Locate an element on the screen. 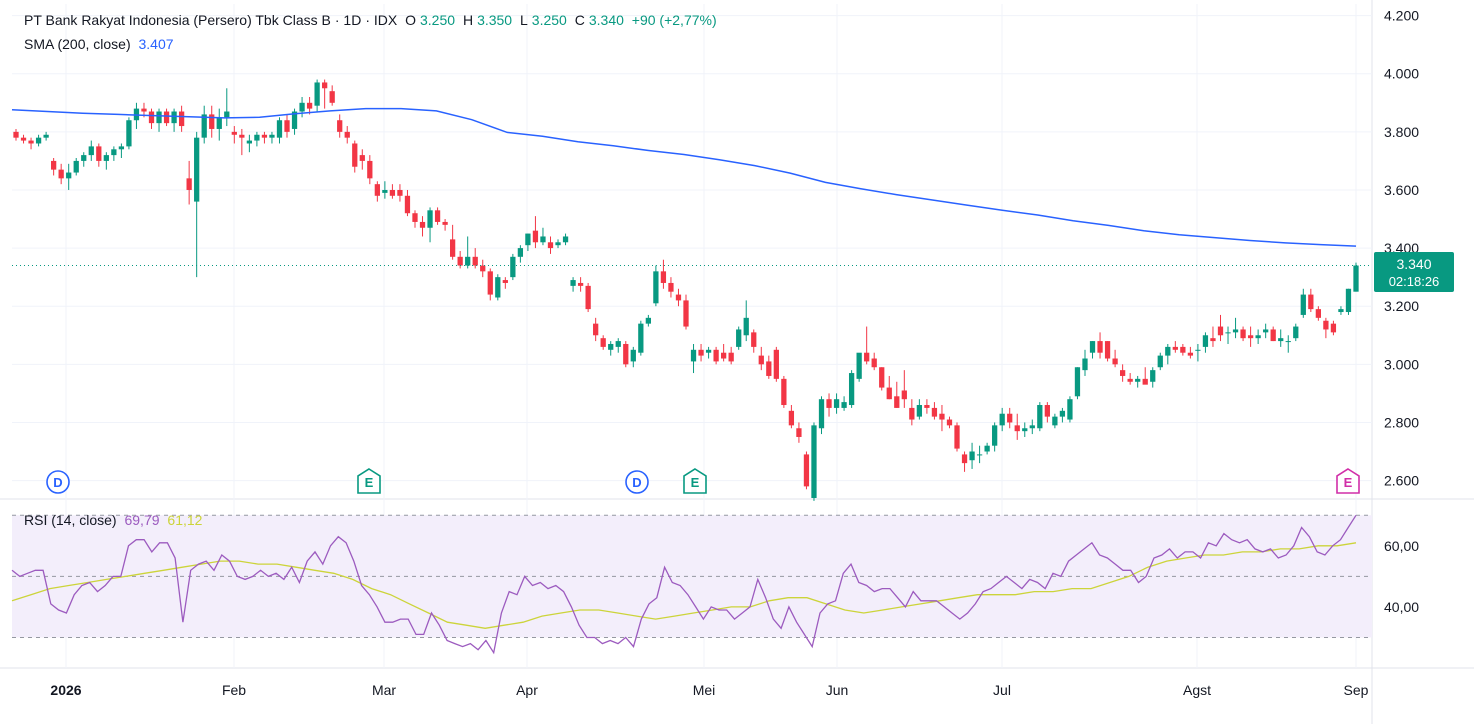 This screenshot has width=1474, height=724. rsi-value: 69,79 is located at coordinates (142, 520).